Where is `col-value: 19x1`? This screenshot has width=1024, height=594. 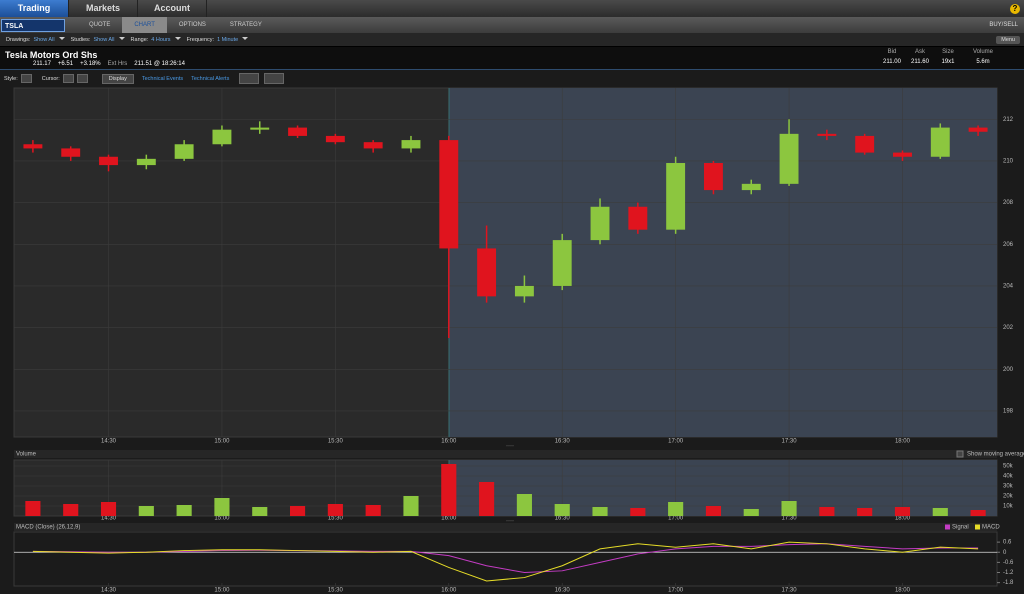 col-value: 19x1 is located at coordinates (948, 62).